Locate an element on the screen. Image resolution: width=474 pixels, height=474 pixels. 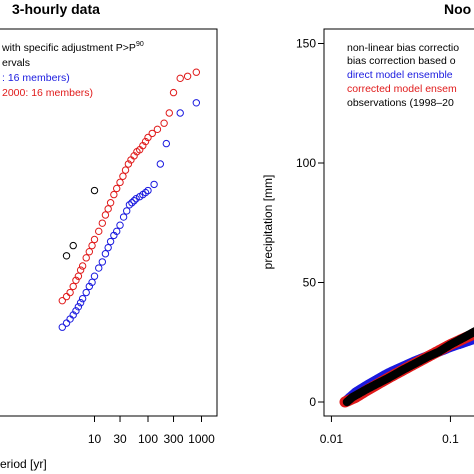
right-x-tick-label: 0.01 is located at coordinates (332, 439).